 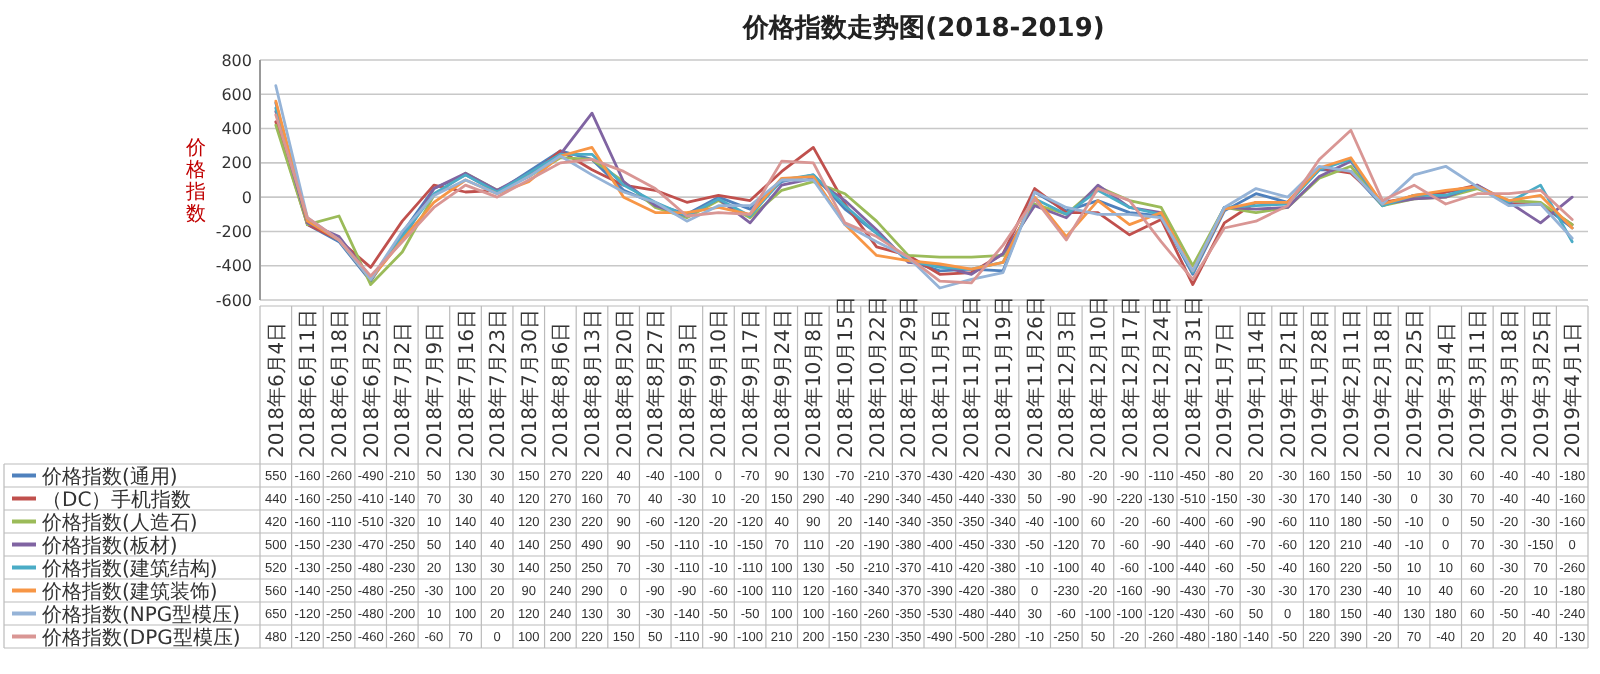 I want to click on legend-label: （DC）手机指数, so click(x=117, y=499).